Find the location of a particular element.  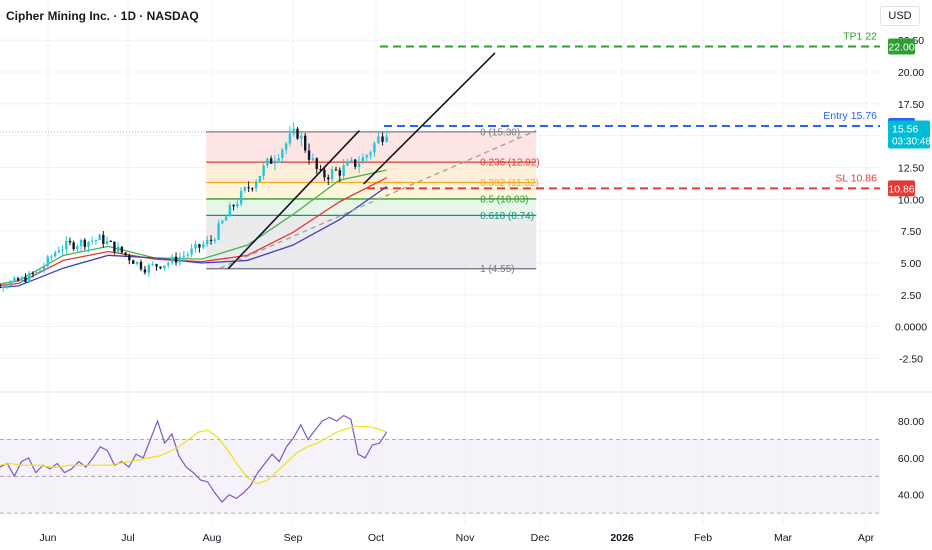

time-axis-label: Nov is located at coordinates (465, 538).